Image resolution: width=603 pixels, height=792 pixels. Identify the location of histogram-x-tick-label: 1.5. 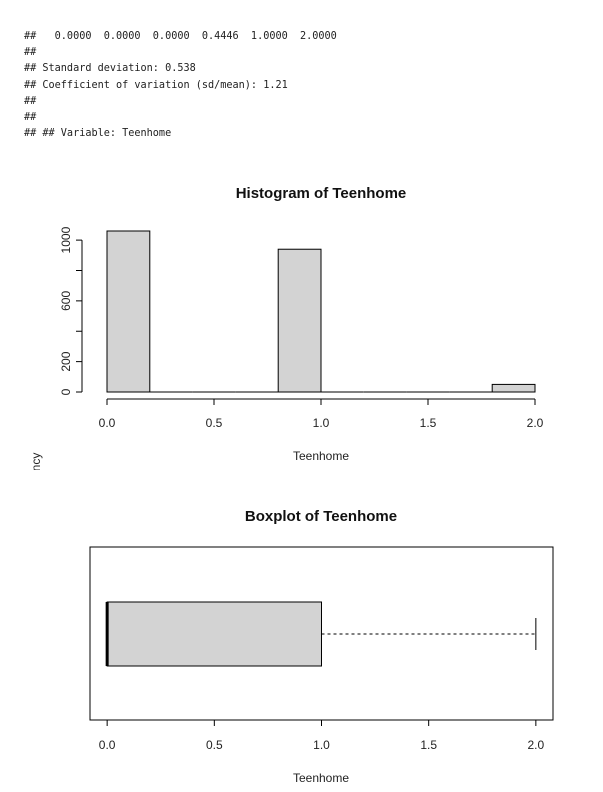
(428, 423).